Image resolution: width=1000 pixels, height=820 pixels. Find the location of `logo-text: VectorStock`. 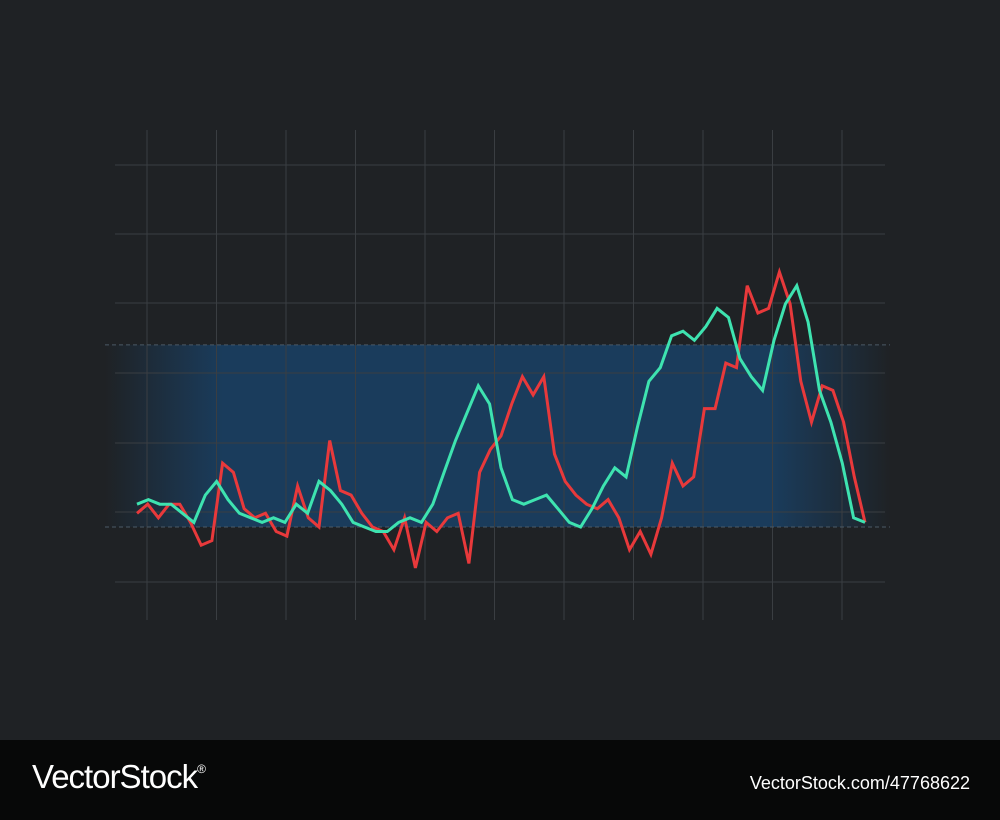

logo-text: VectorStock is located at coordinates (115, 776).